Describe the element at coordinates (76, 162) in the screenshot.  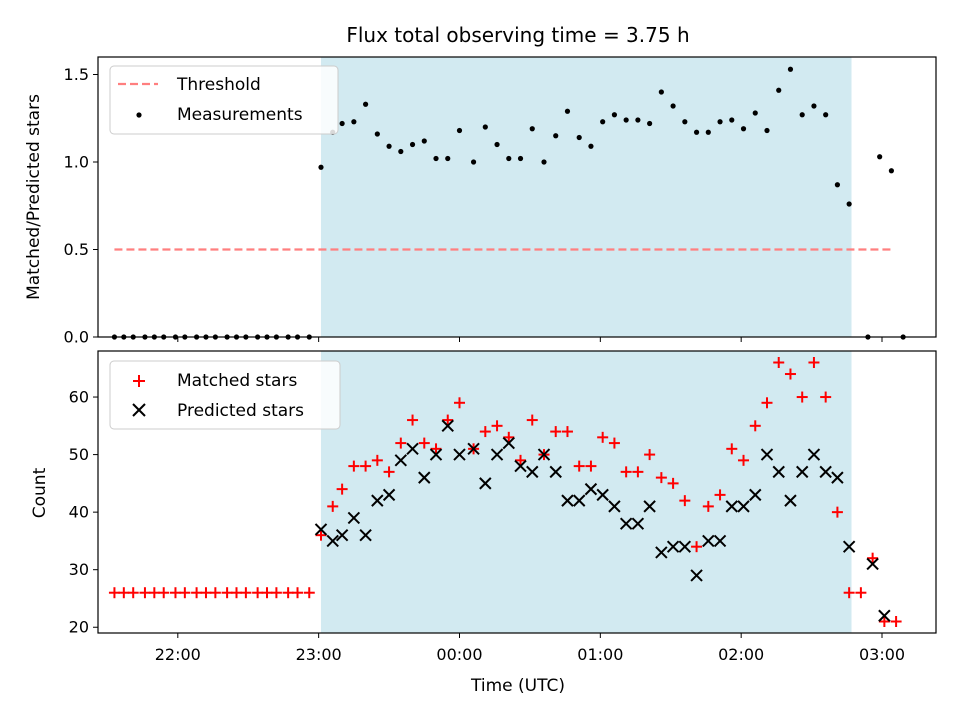
I see `top-y-tick-label: 1.0` at that location.